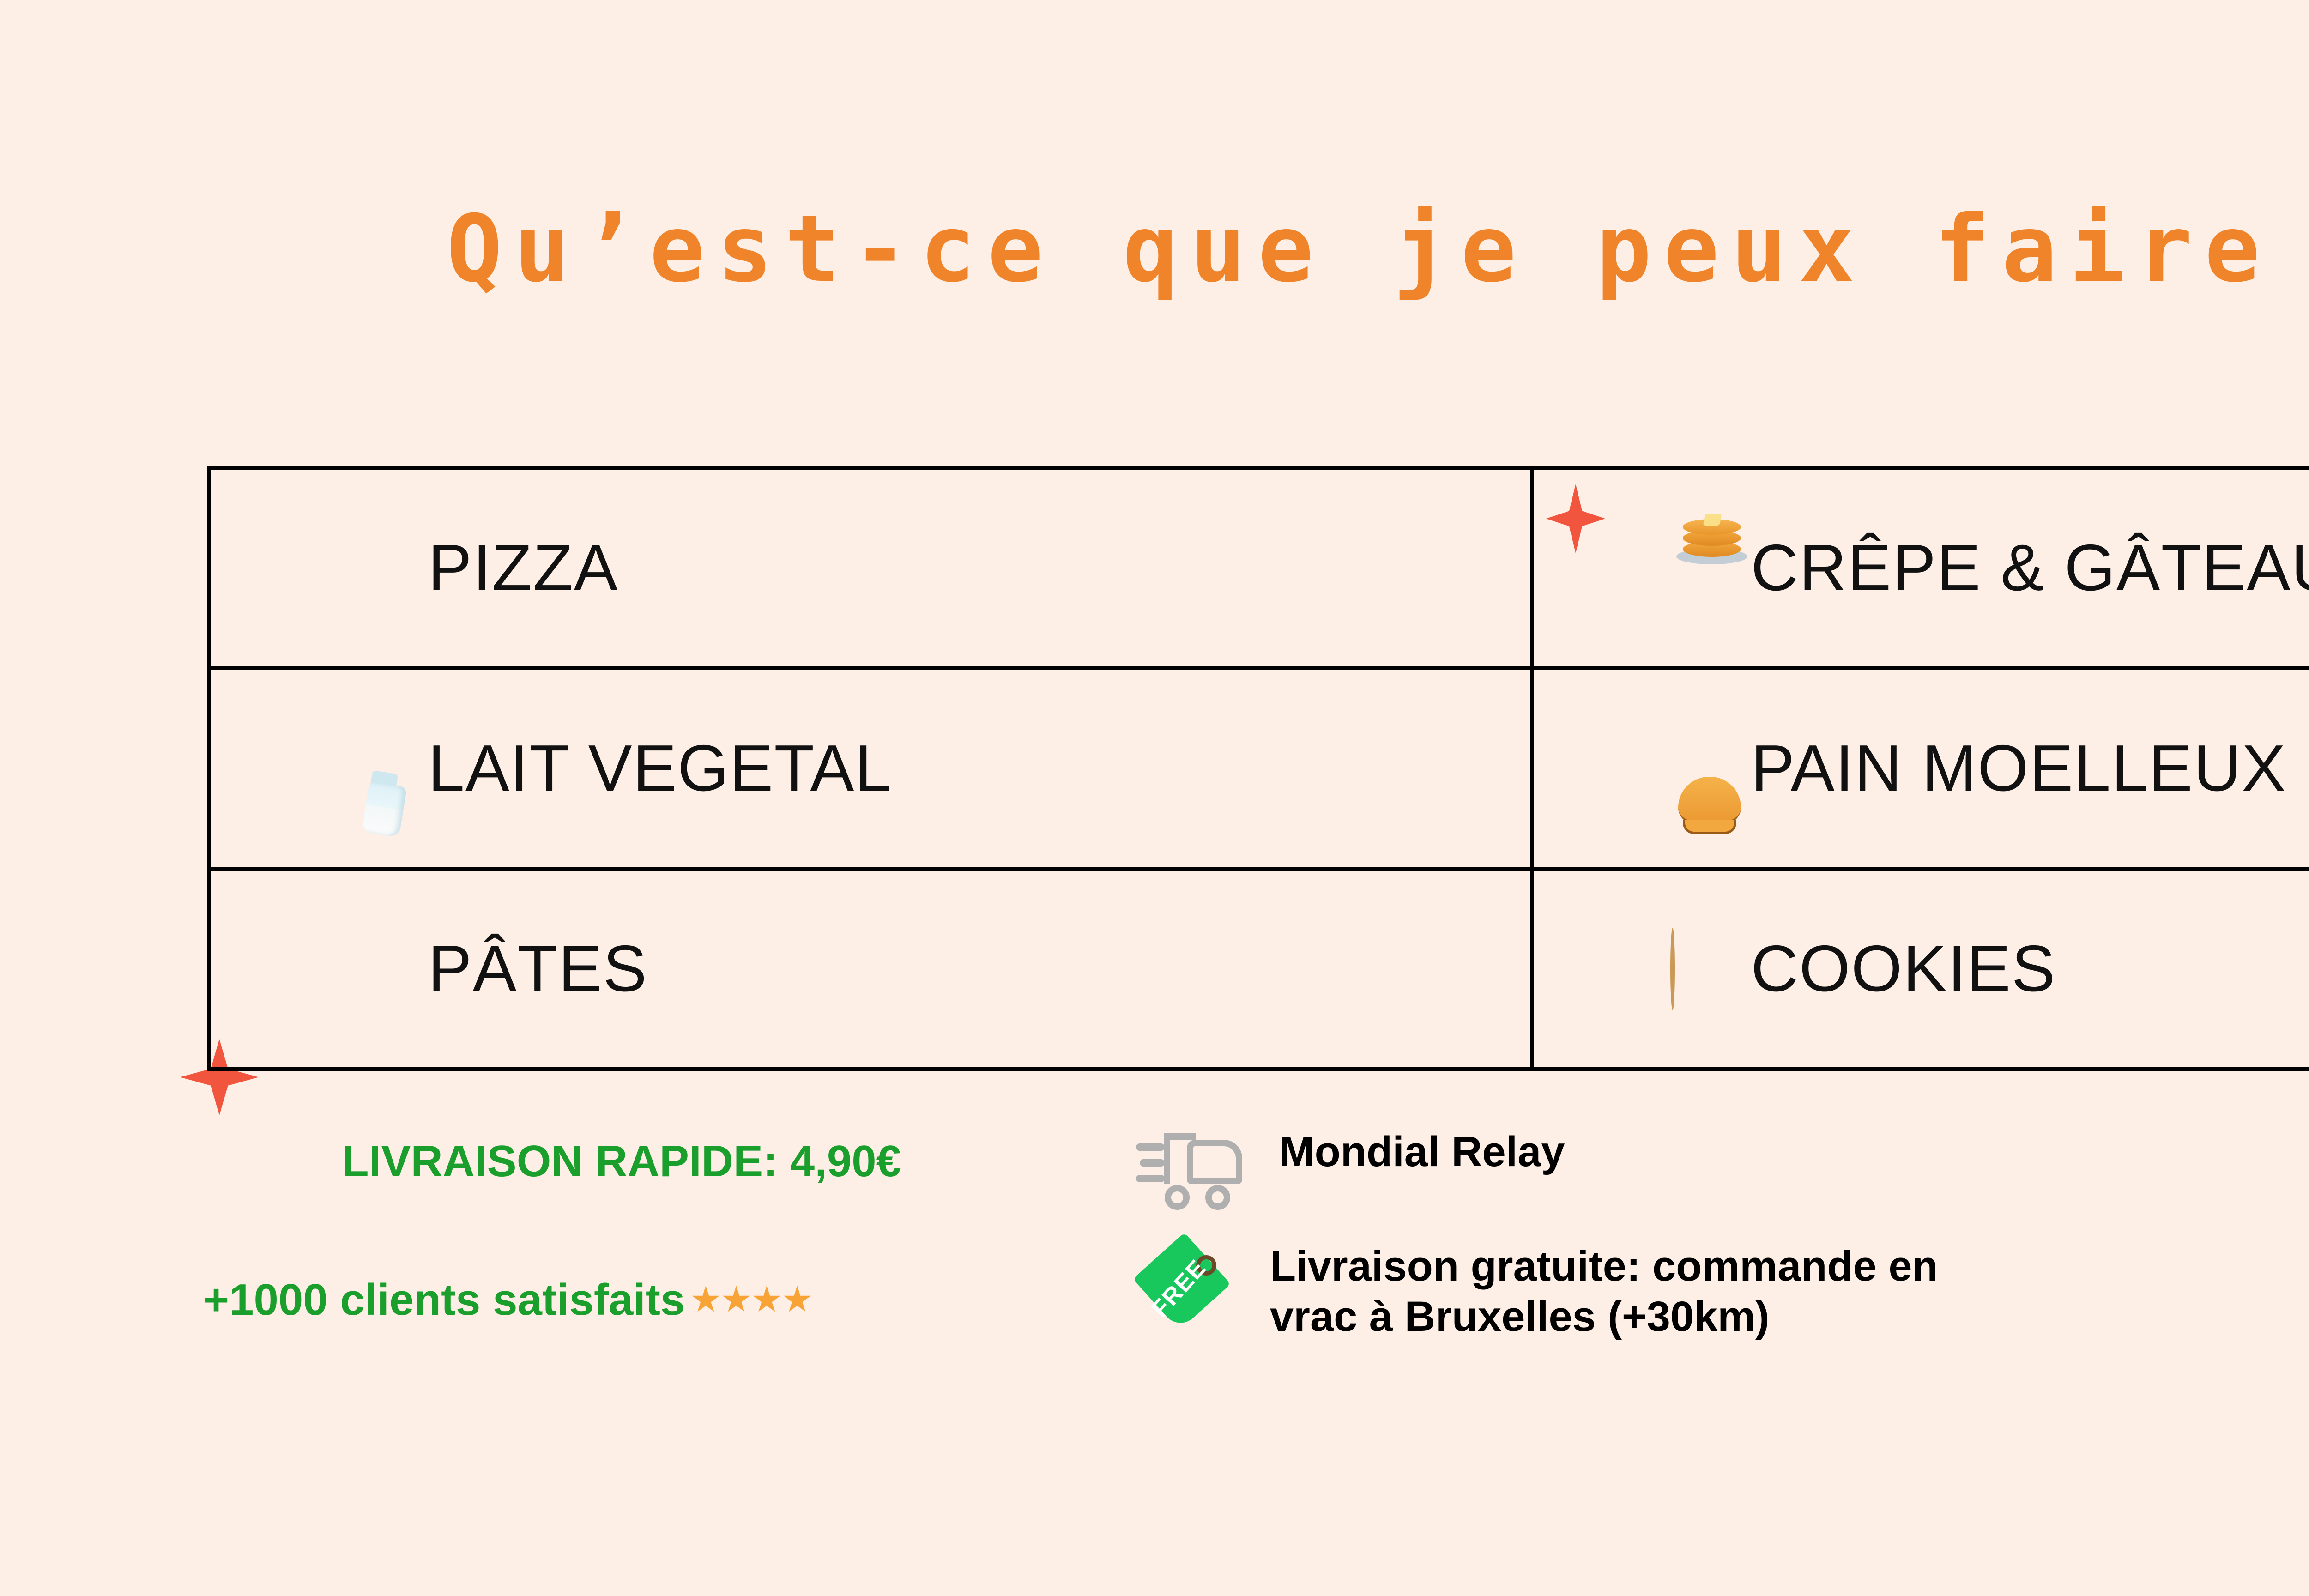  Describe the element at coordinates (1673, 969) in the screenshot. I see `cookie-icon` at that location.